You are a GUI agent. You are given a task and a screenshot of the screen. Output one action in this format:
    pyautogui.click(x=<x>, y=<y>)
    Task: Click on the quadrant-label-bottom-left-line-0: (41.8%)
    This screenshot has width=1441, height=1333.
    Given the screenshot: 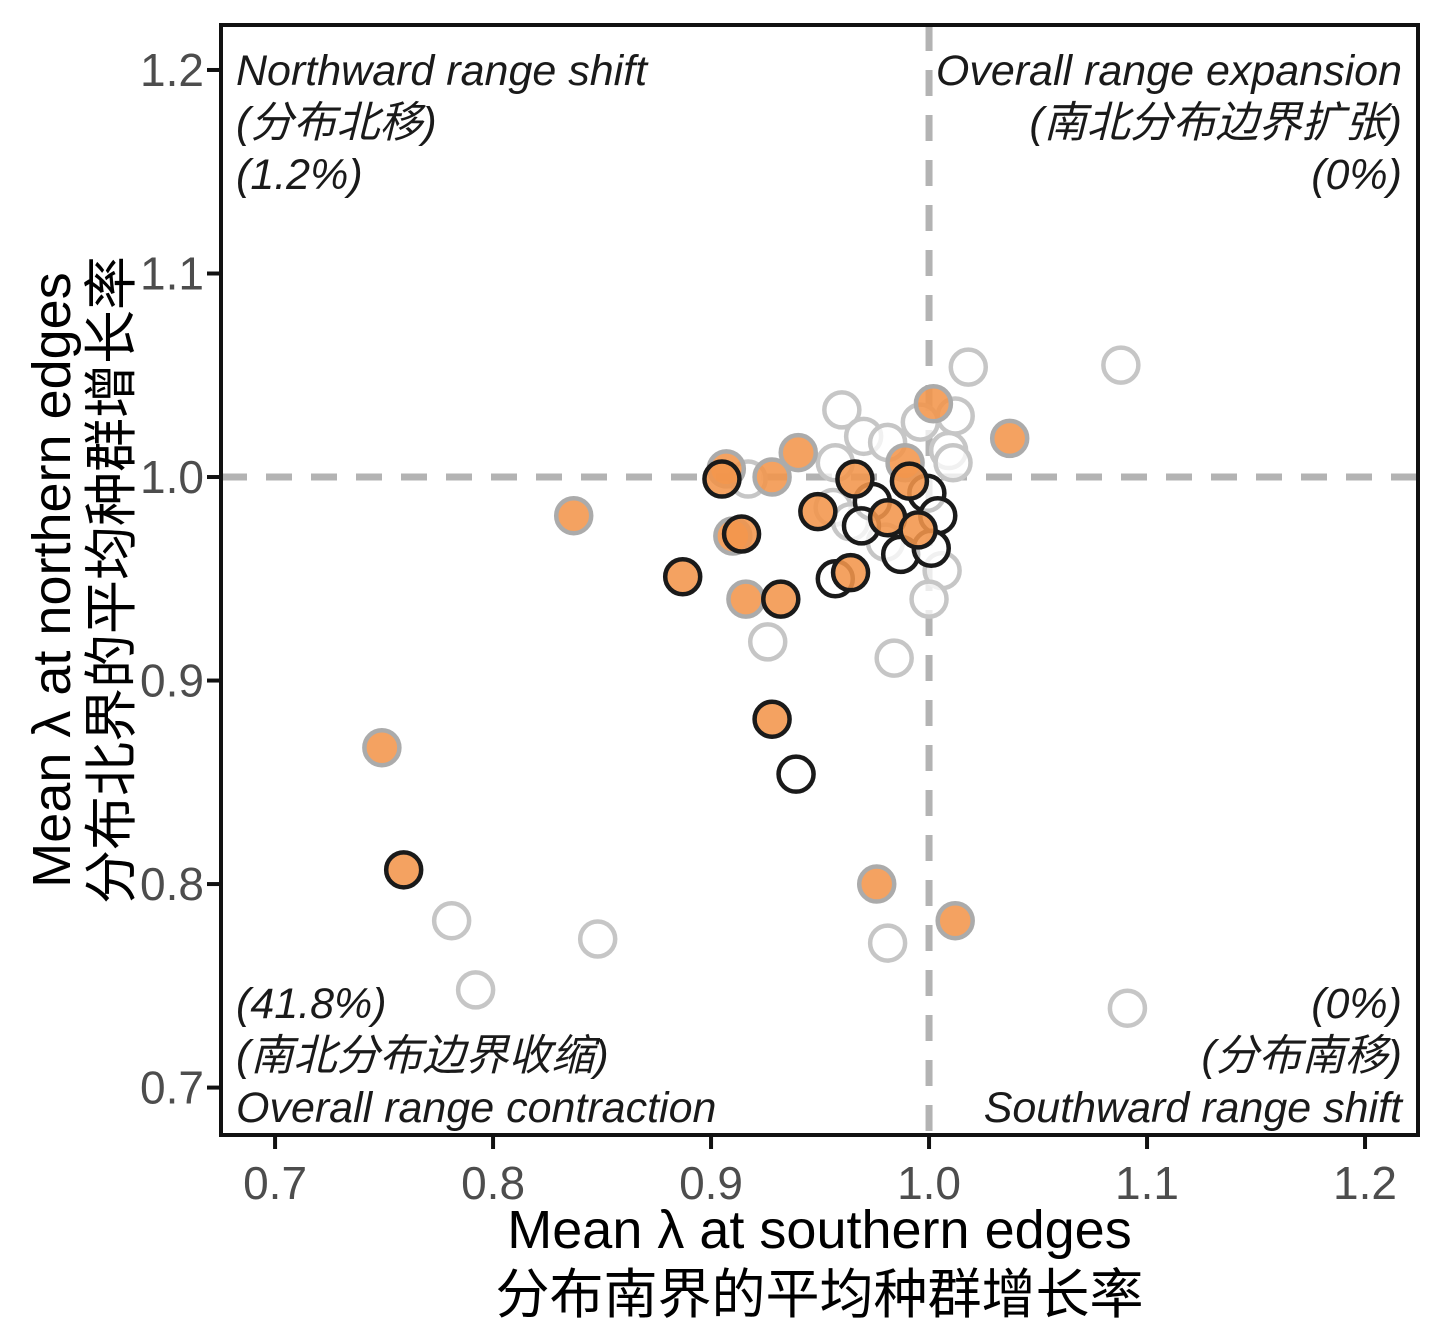 What is the action you would take?
    pyautogui.click(x=311, y=1004)
    